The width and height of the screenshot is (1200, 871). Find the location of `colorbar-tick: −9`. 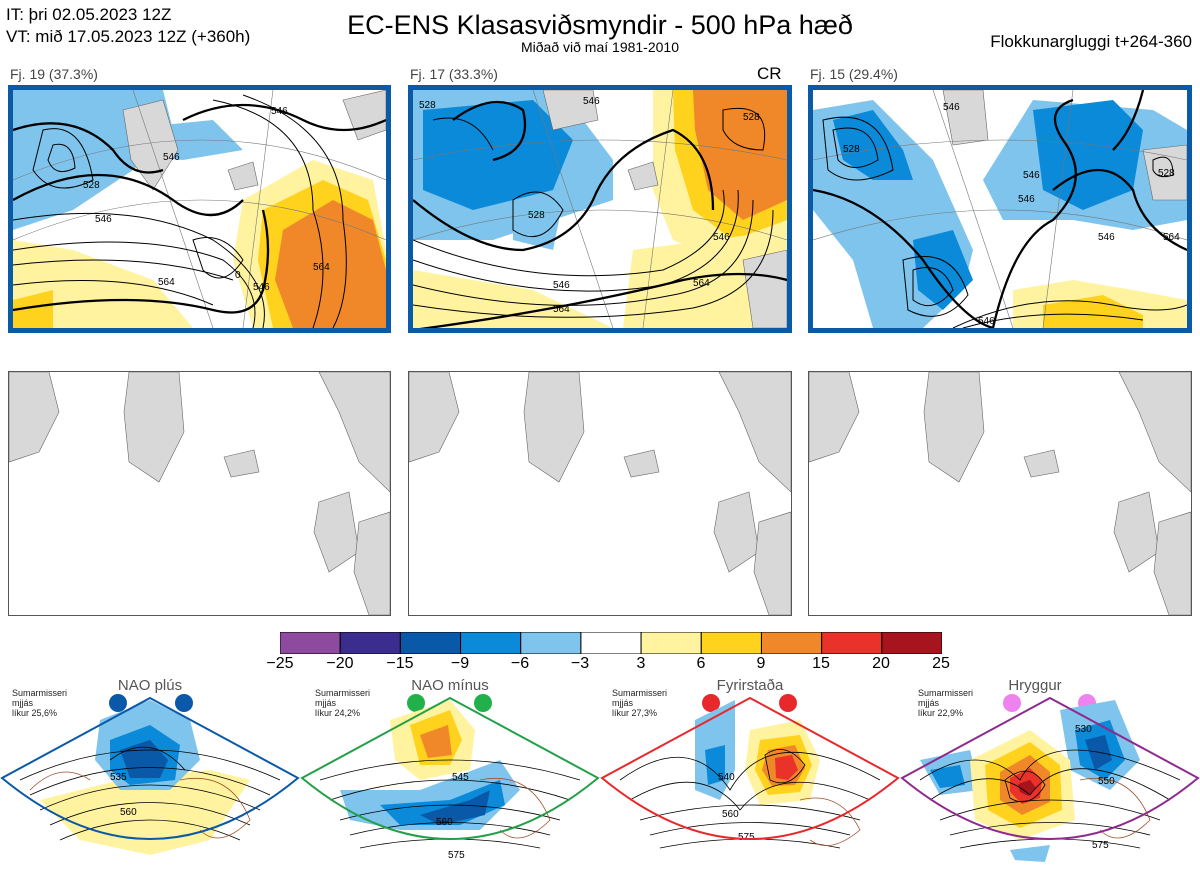

colorbar-tick: −9 is located at coordinates (460, 663).